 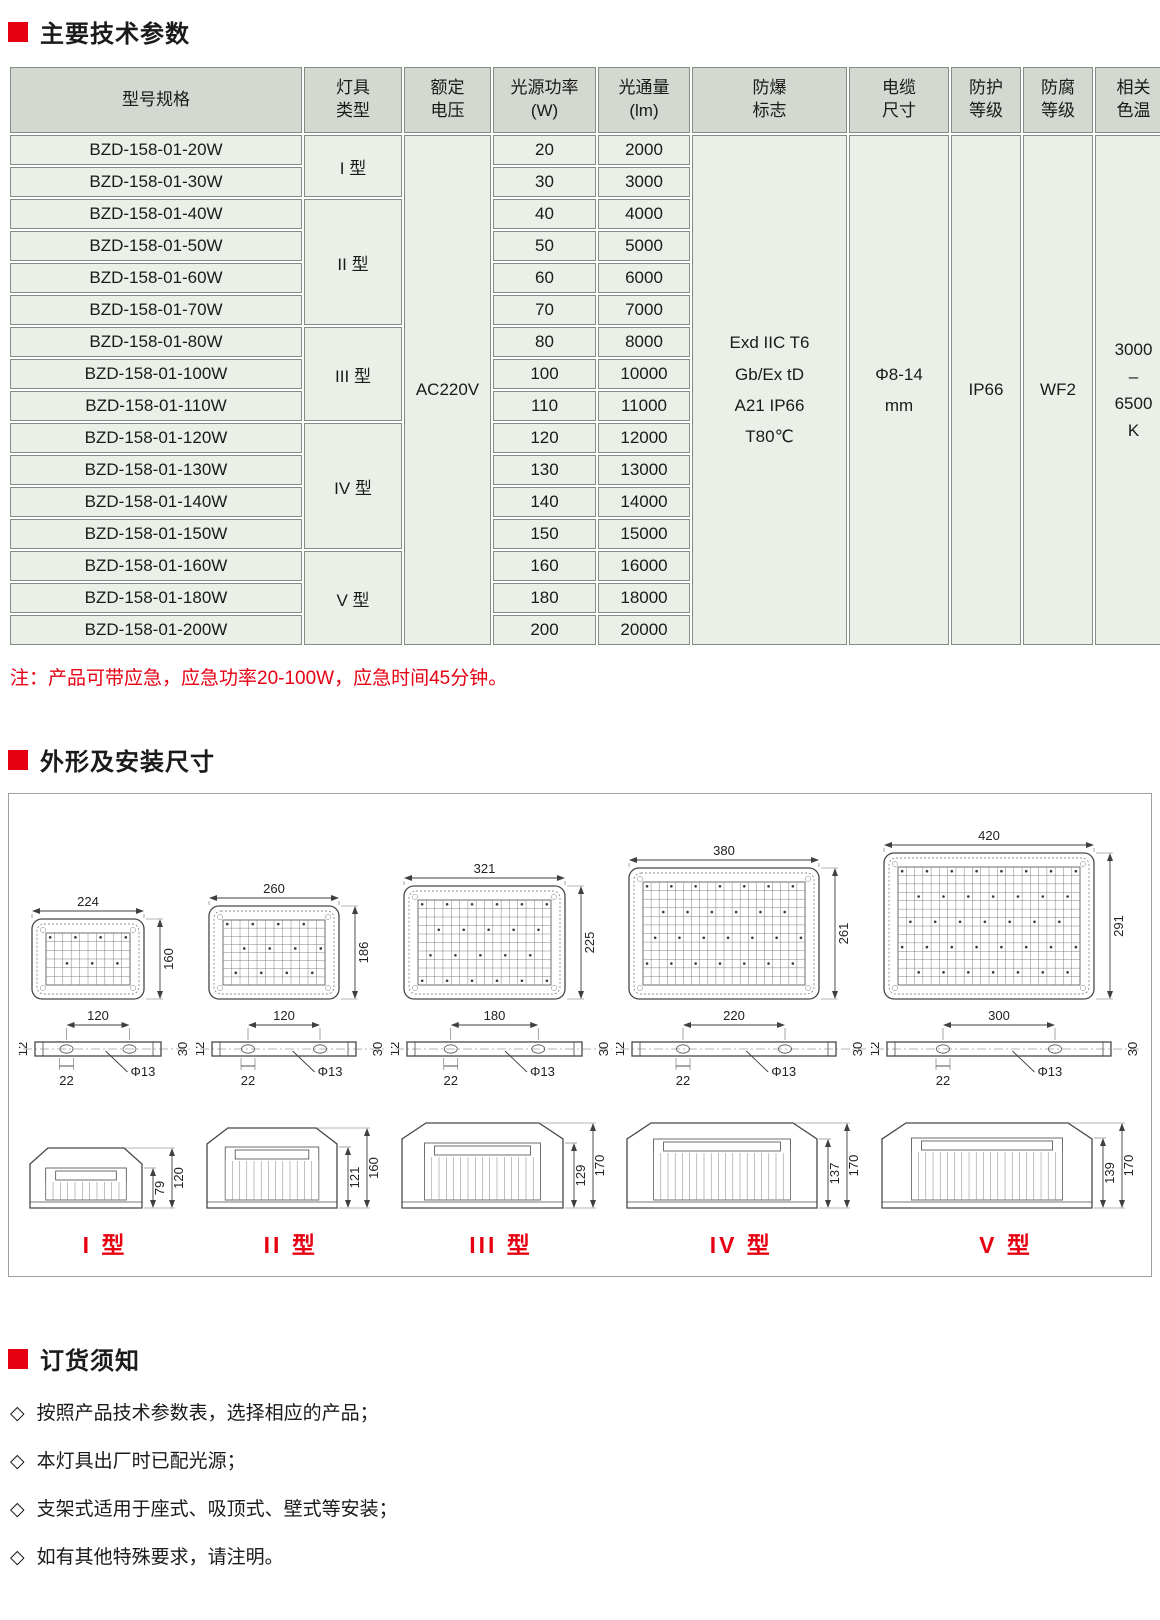 What do you see at coordinates (544, 246) in the screenshot?
I see `power-cell: 50` at bounding box center [544, 246].